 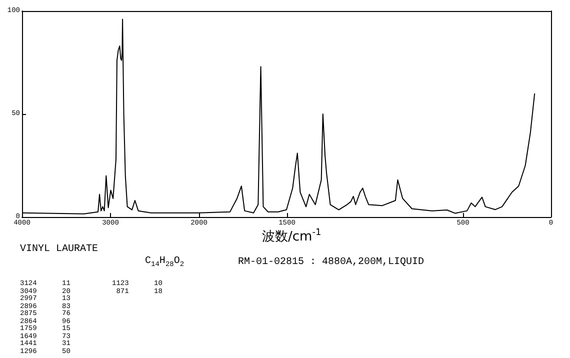 I want to click on text: C$_{14}$H$_{28}$O$_{2}$, so click(x=164, y=262).